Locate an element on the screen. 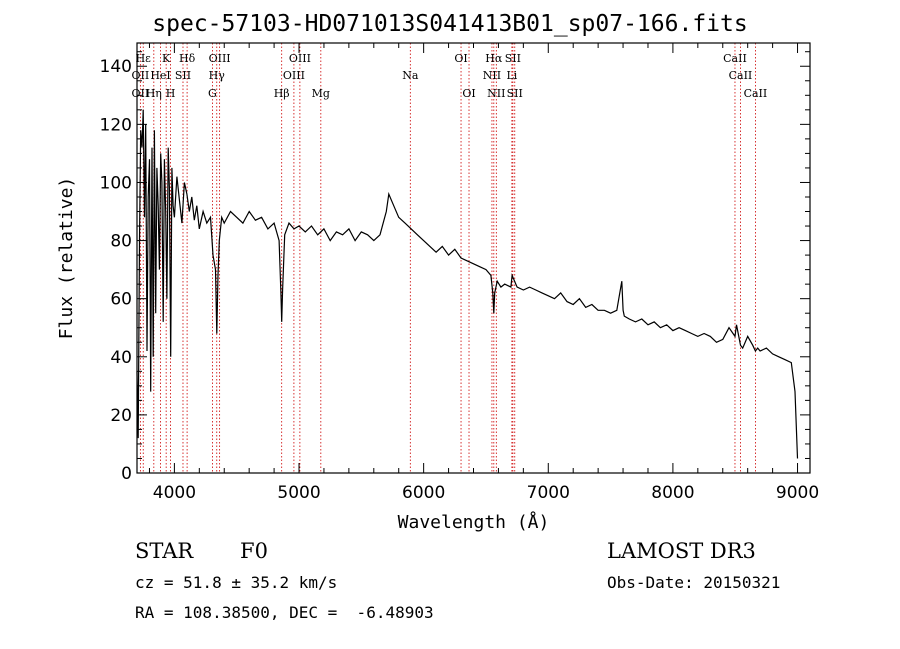  x-axis-label: Wavelength (Å) is located at coordinates (474, 522).